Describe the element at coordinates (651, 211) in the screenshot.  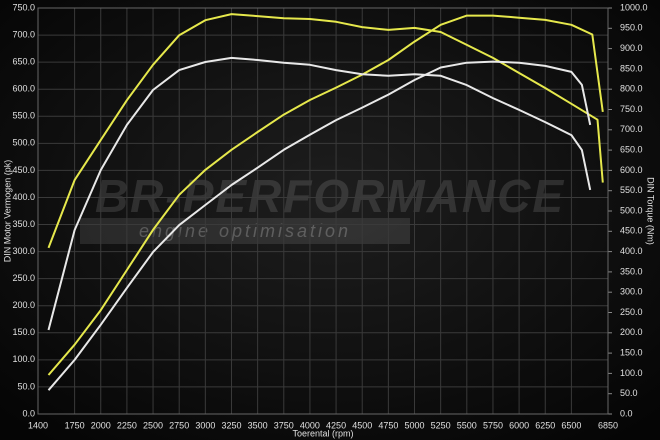
I see `y2-axis-label: DIN Torque (Nm)` at that location.